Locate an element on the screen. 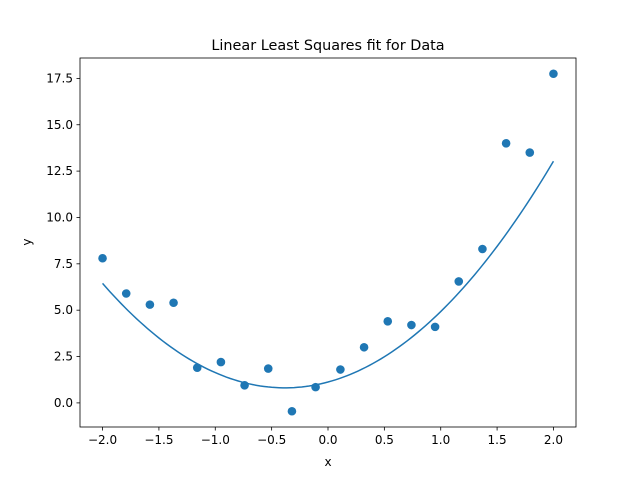 This screenshot has width=640, height=480. x-tick-label: 0.5 is located at coordinates (384, 440).